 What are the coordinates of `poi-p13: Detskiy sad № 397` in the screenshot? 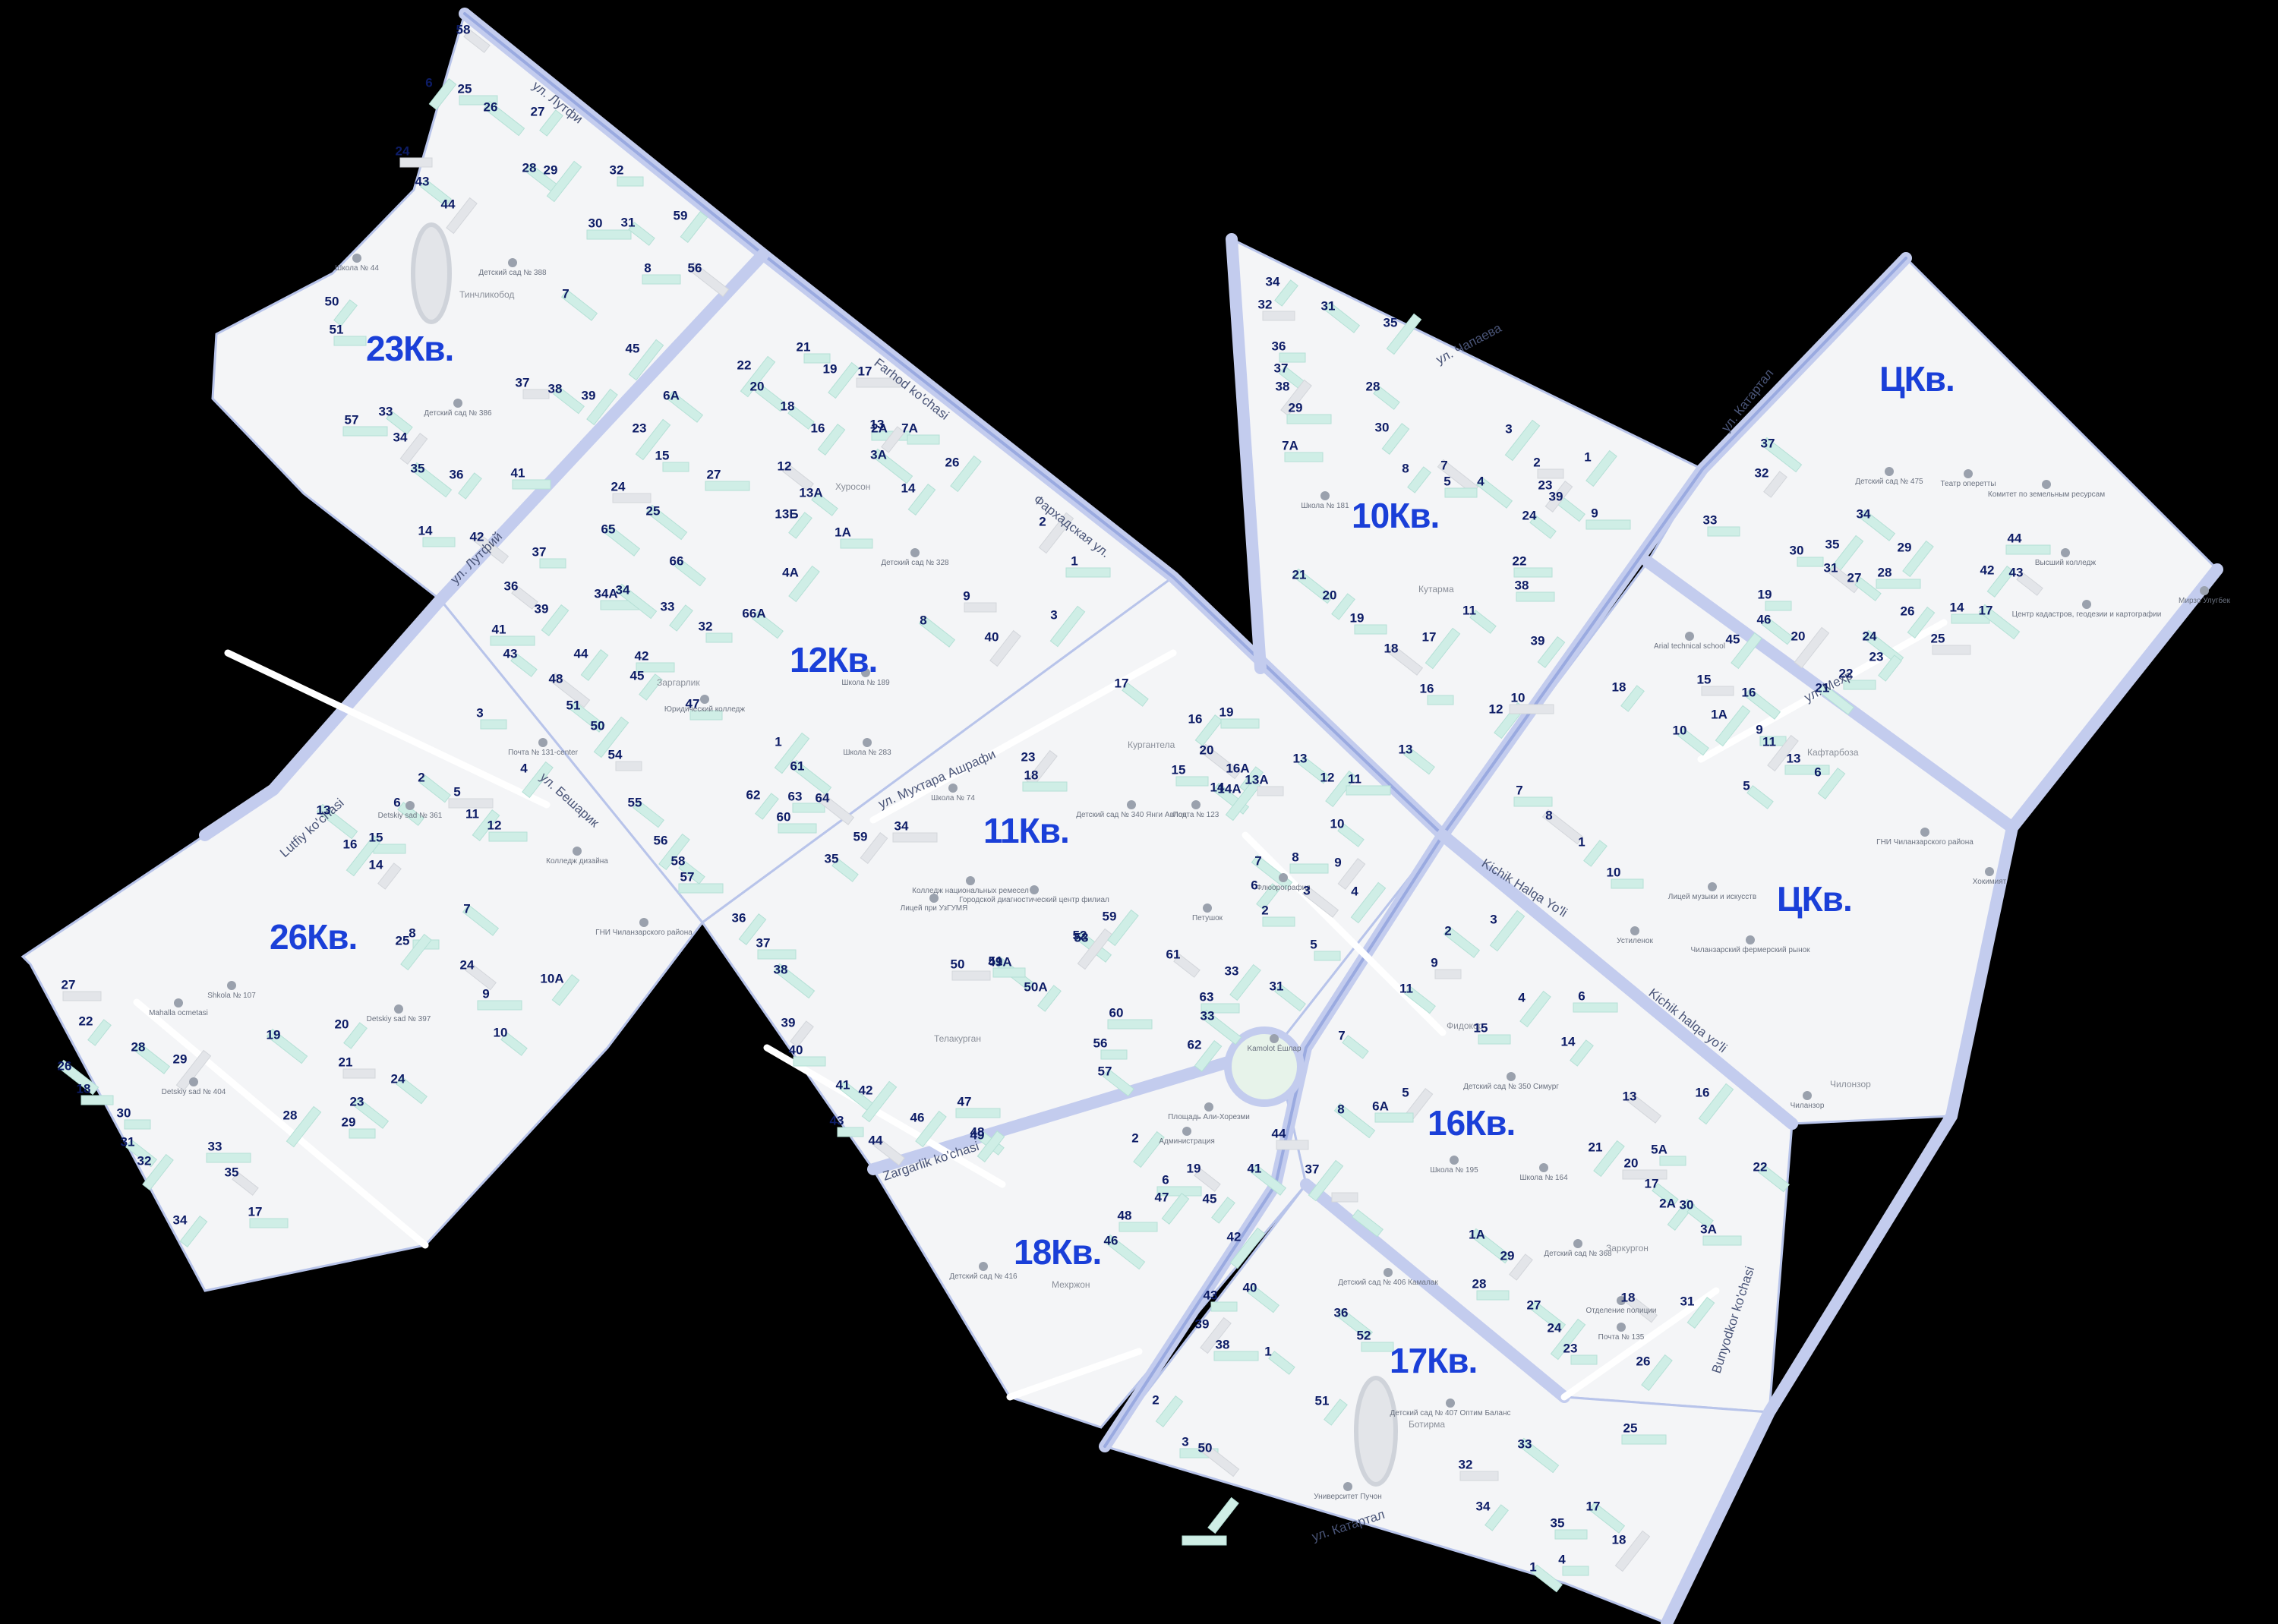 It's located at (399, 1014).